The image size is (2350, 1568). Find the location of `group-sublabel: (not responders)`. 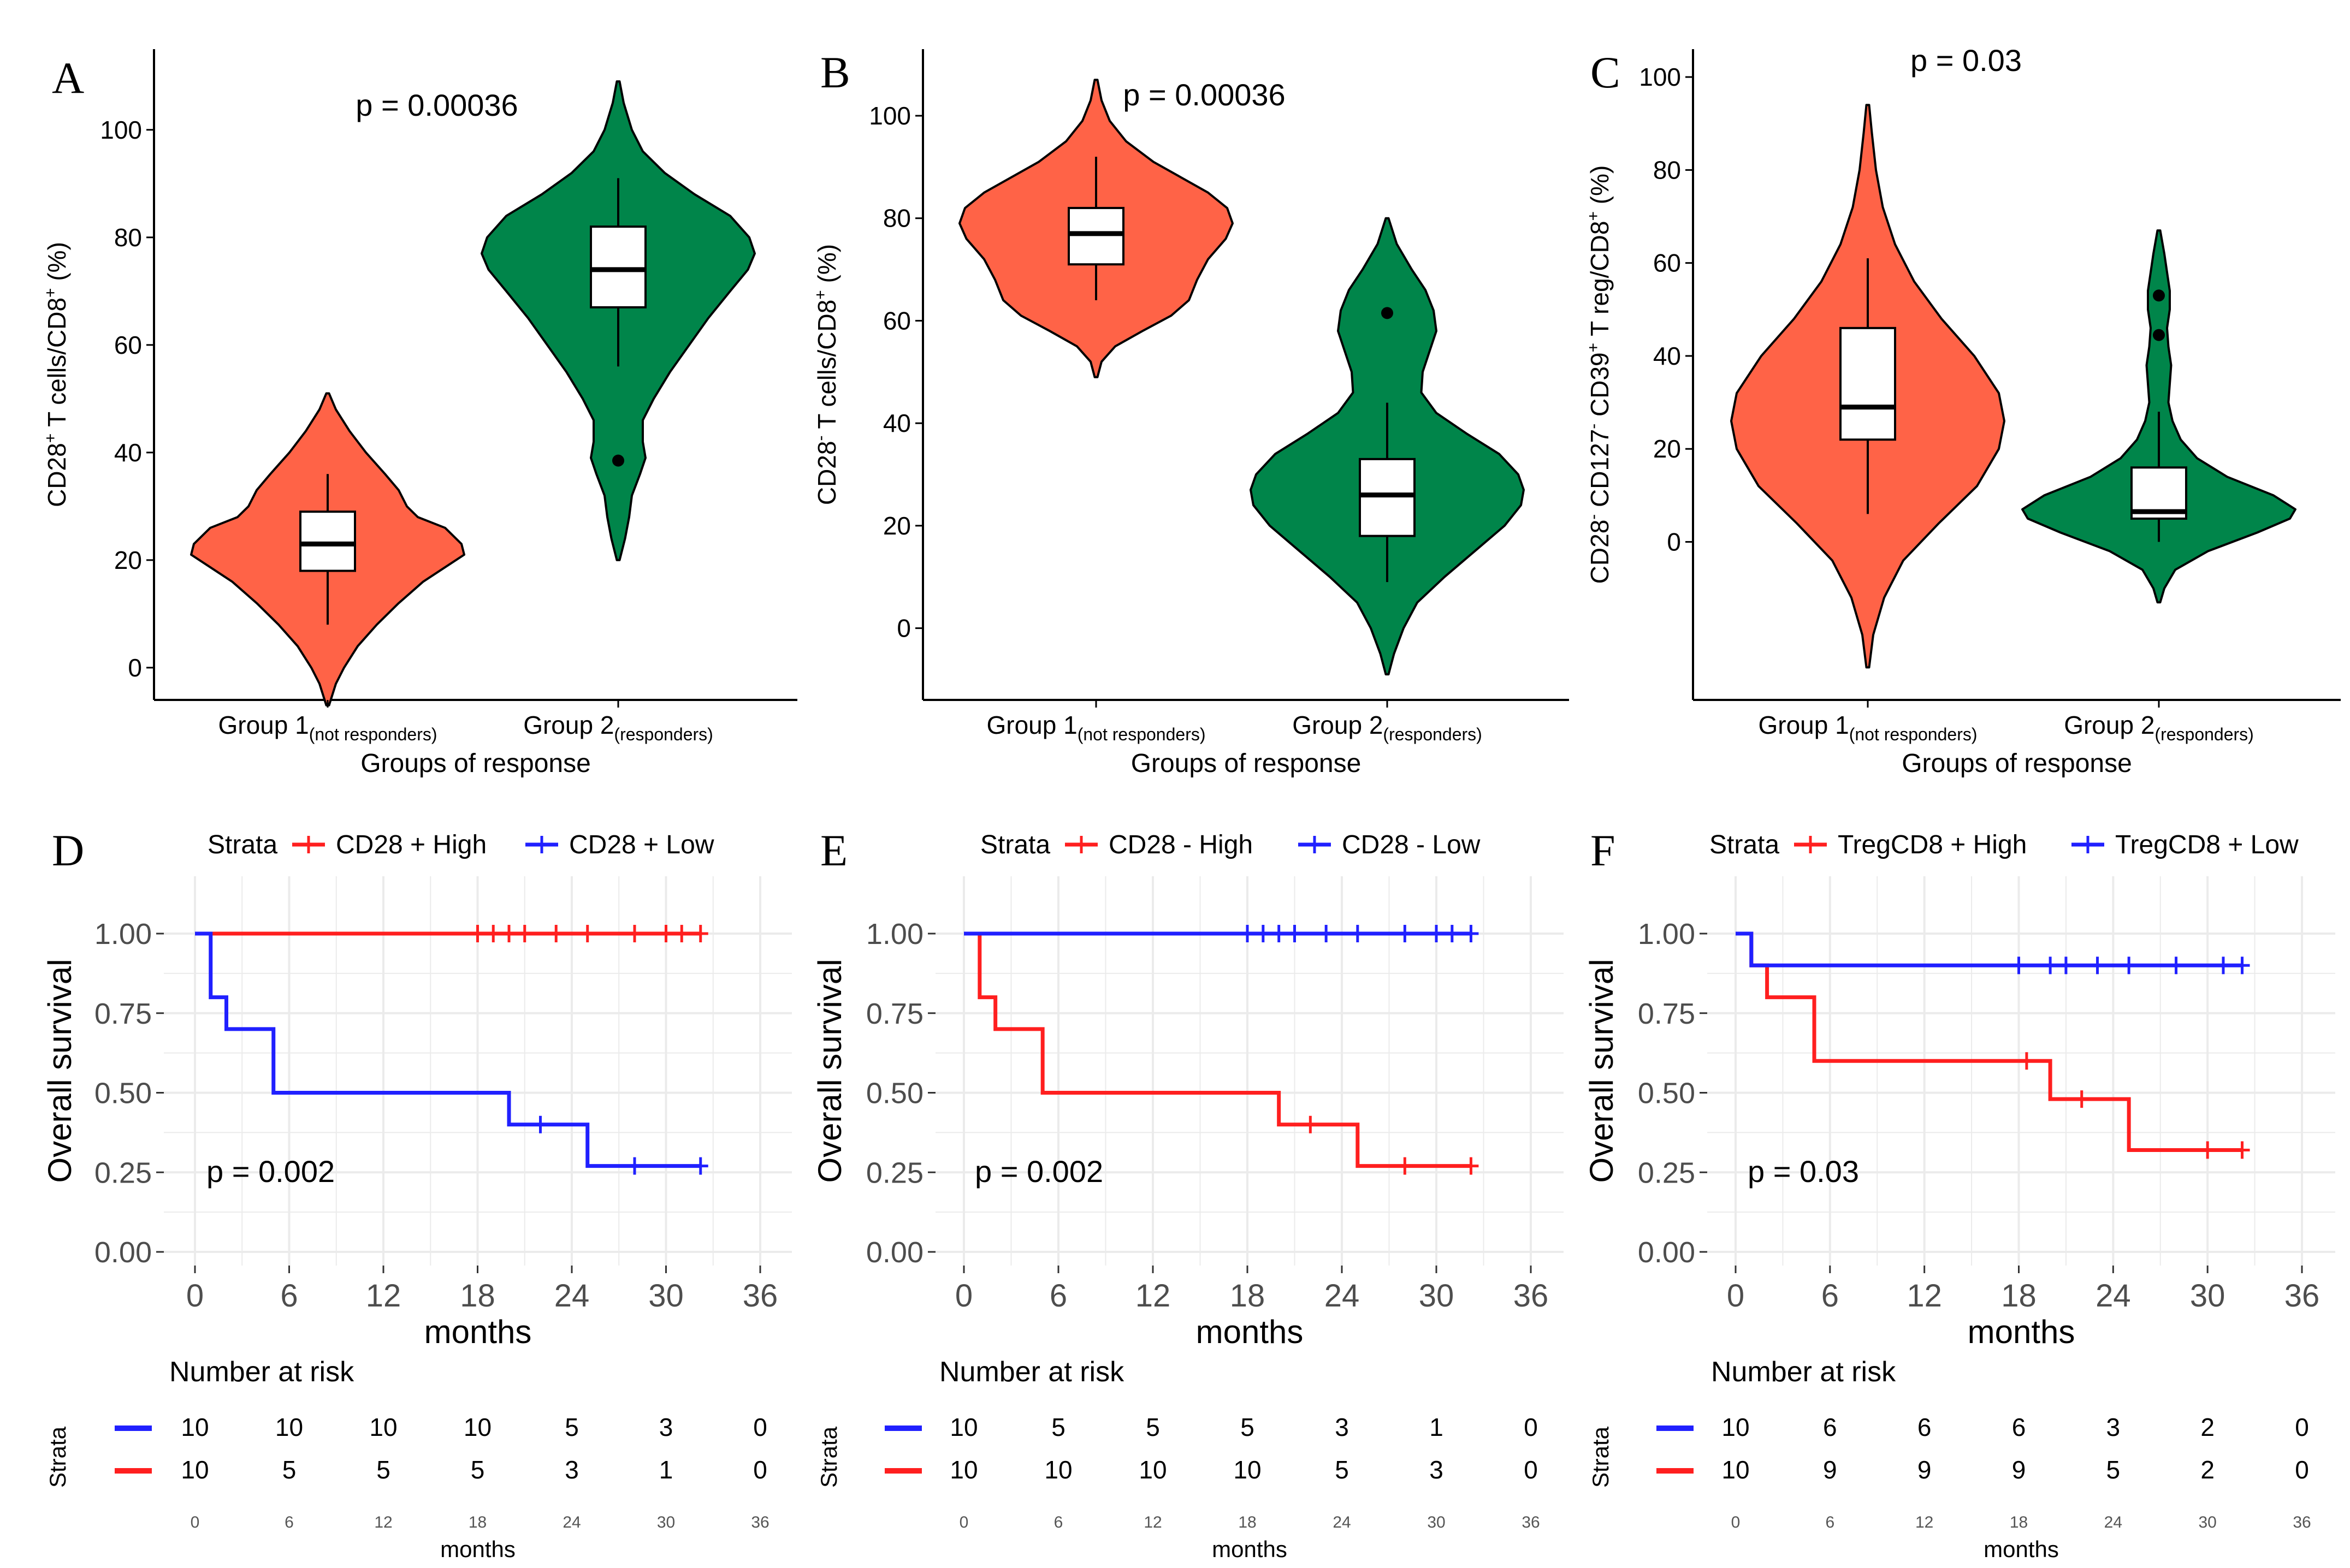

group-sublabel: (not responders) is located at coordinates (373, 734).